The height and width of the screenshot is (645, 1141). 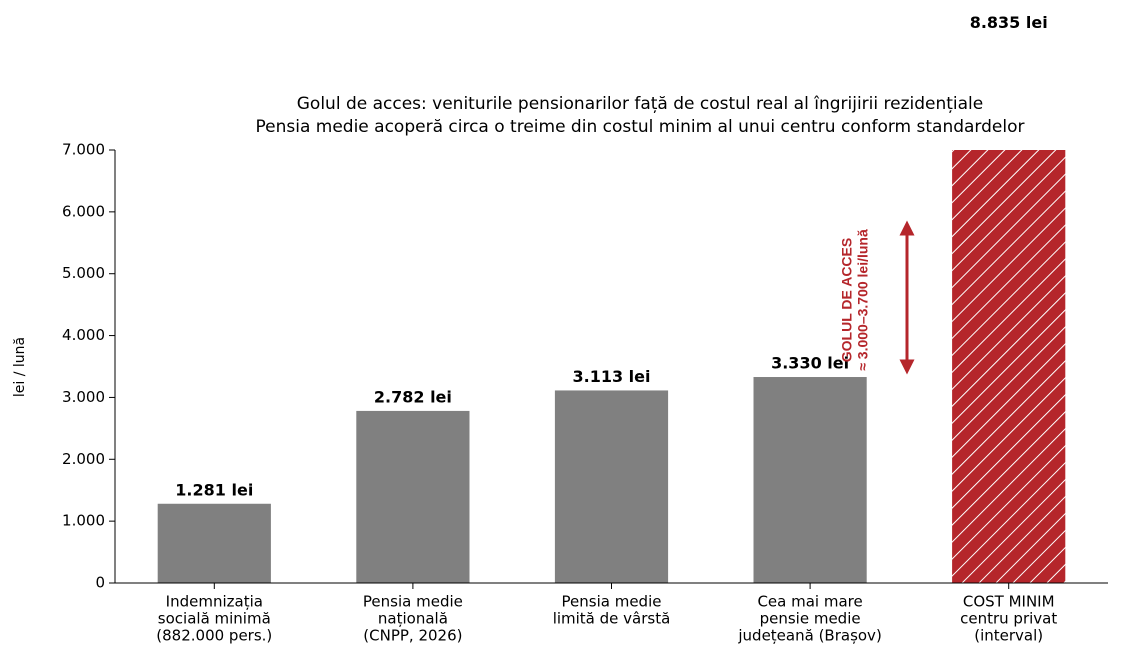 I want to click on value-label: 3.330 lei, so click(x=810, y=363).